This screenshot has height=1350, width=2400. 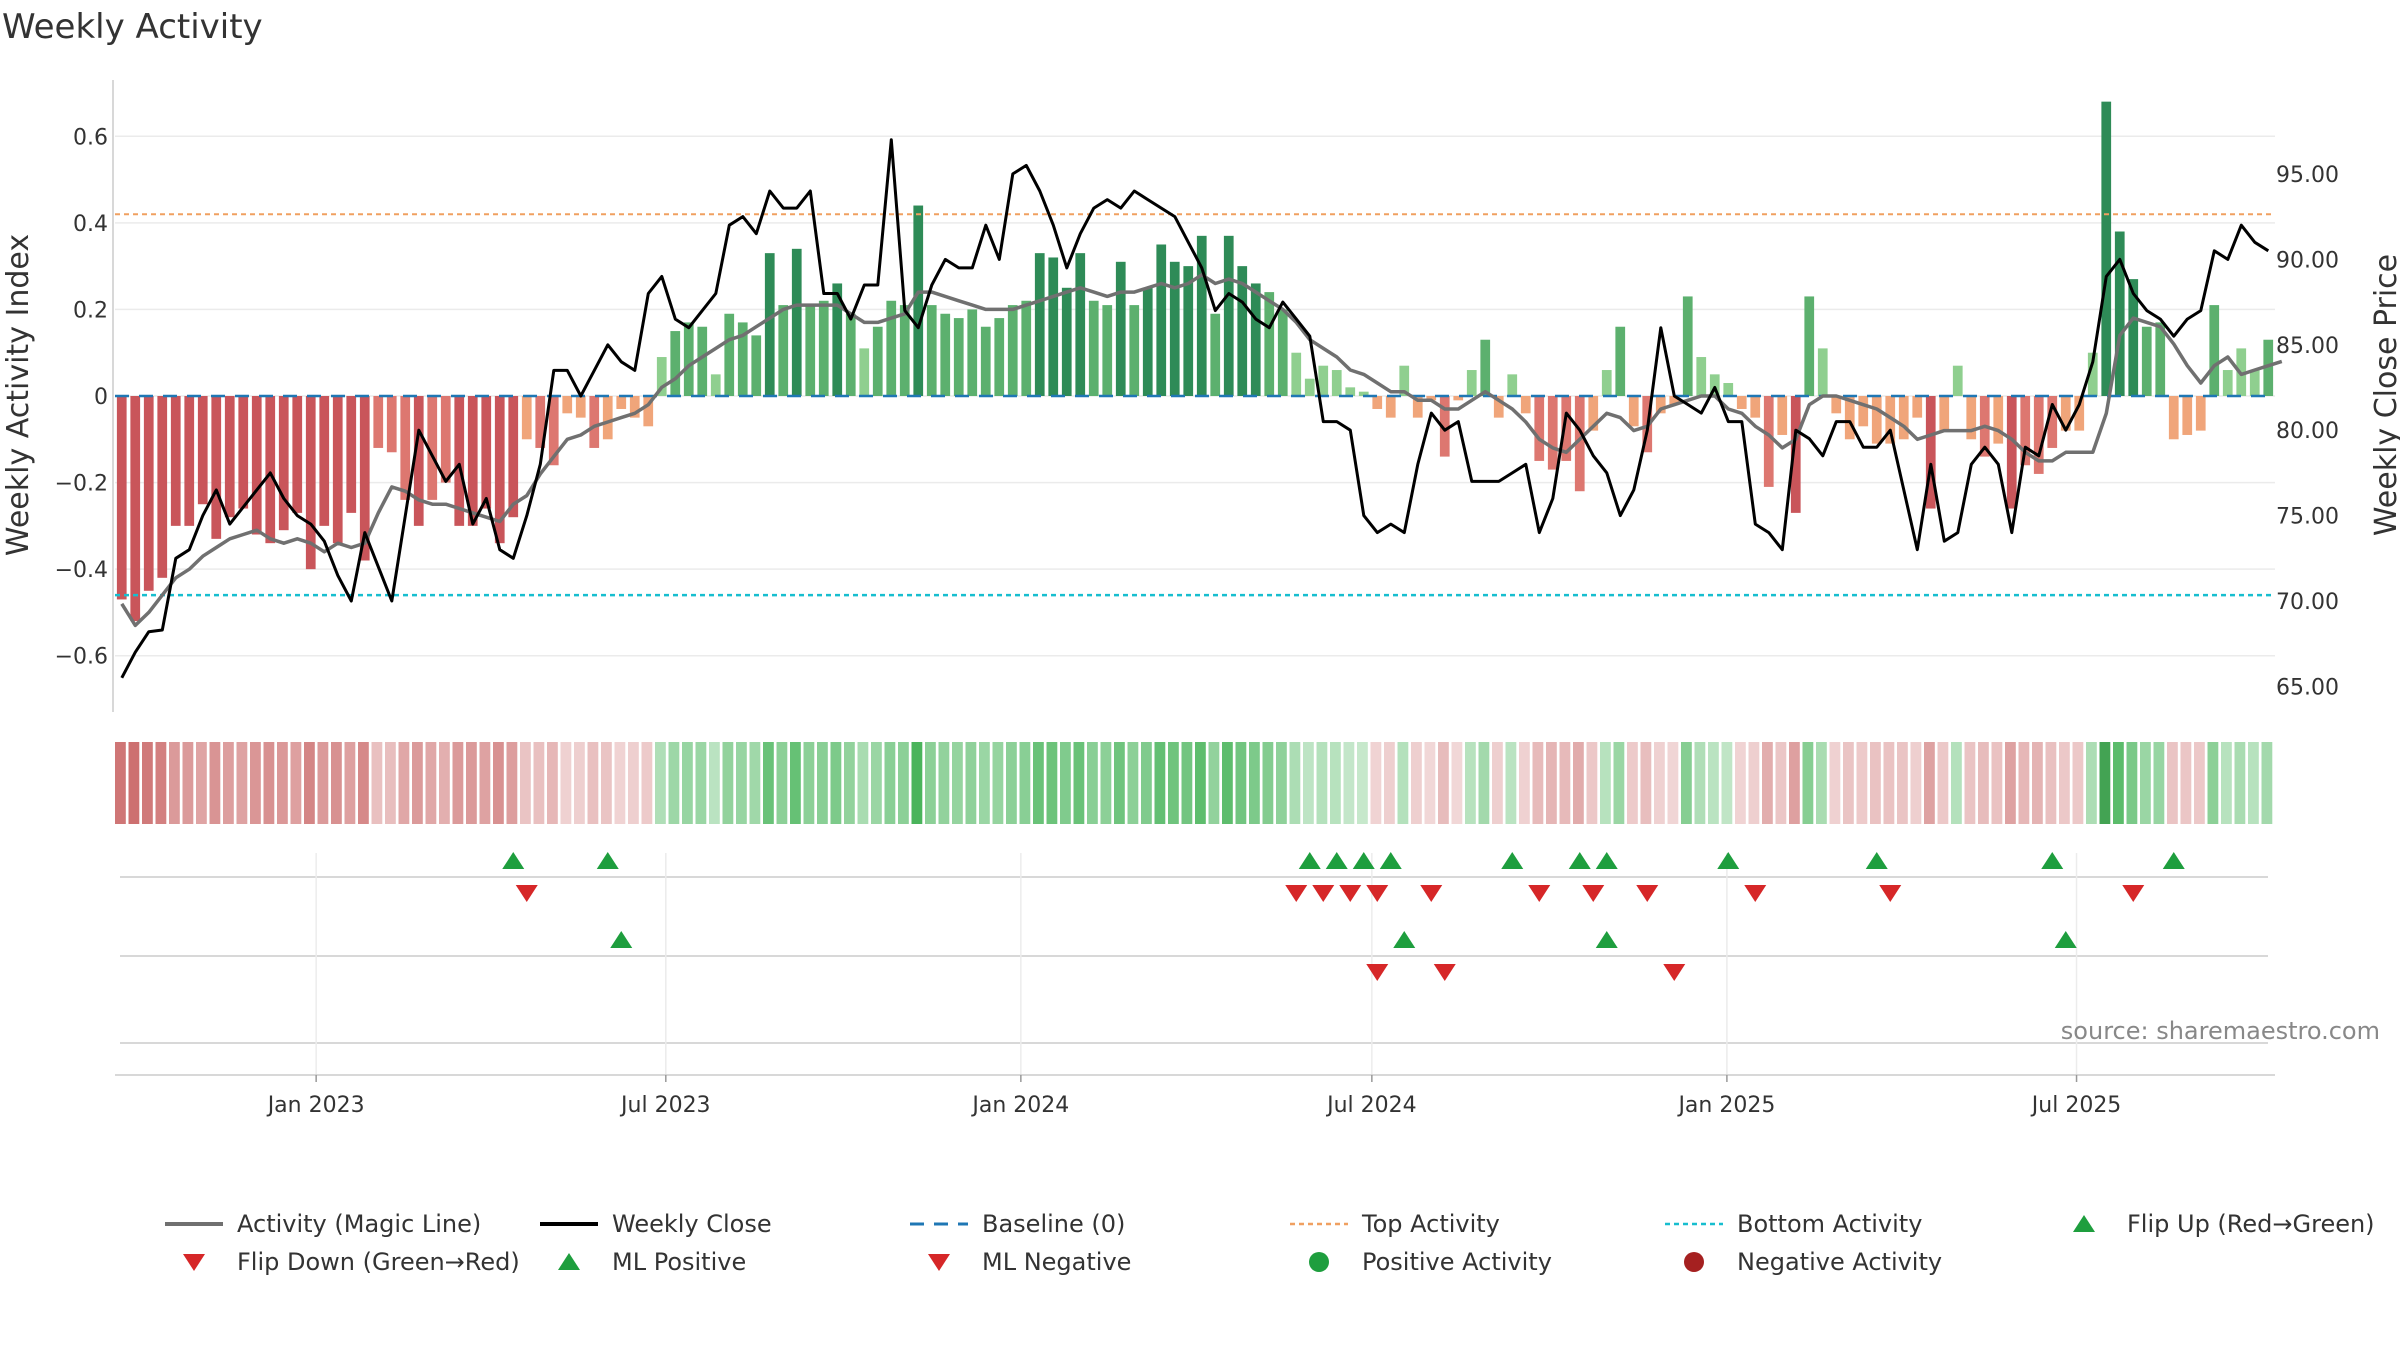 I want to click on y2-tick-label: 75.00, so click(x=2307, y=517).